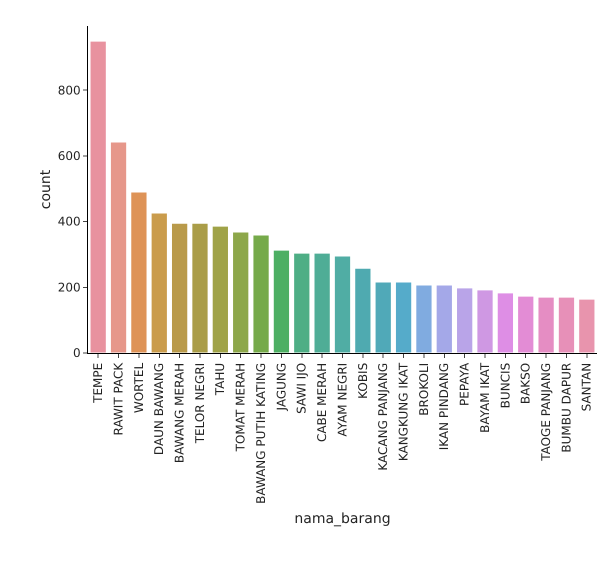  What do you see at coordinates (505, 385) in the screenshot?
I see `x-tick-label: BUNCIS` at bounding box center [505, 385].